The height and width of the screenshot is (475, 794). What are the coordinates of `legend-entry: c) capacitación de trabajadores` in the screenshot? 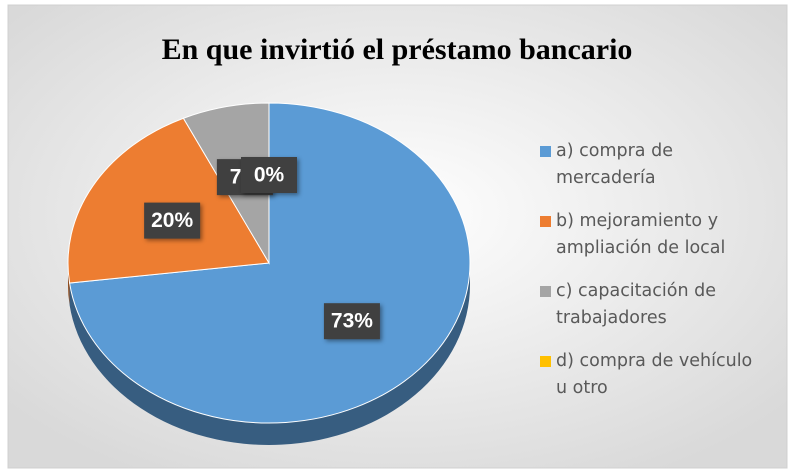 It's located at (652, 313).